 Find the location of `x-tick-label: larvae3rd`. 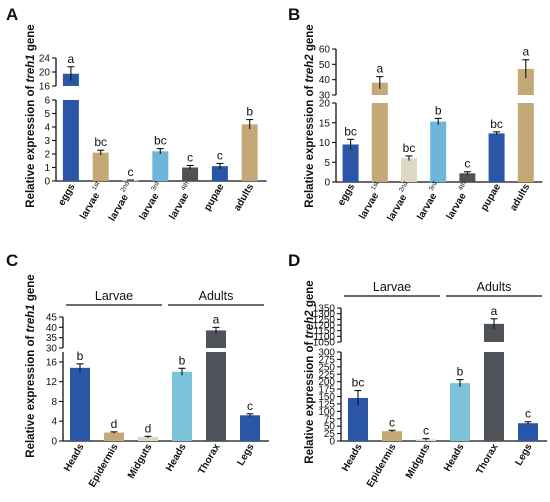

x-tick-label: larvae3rd is located at coordinates (429, 201).